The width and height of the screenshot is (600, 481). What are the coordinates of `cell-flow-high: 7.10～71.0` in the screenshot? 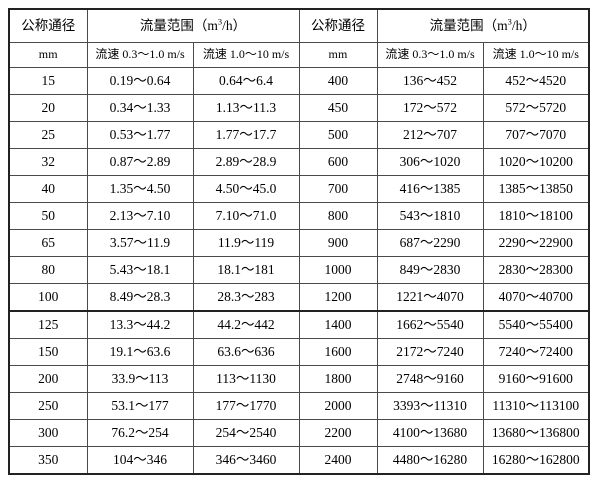 It's located at (246, 216).